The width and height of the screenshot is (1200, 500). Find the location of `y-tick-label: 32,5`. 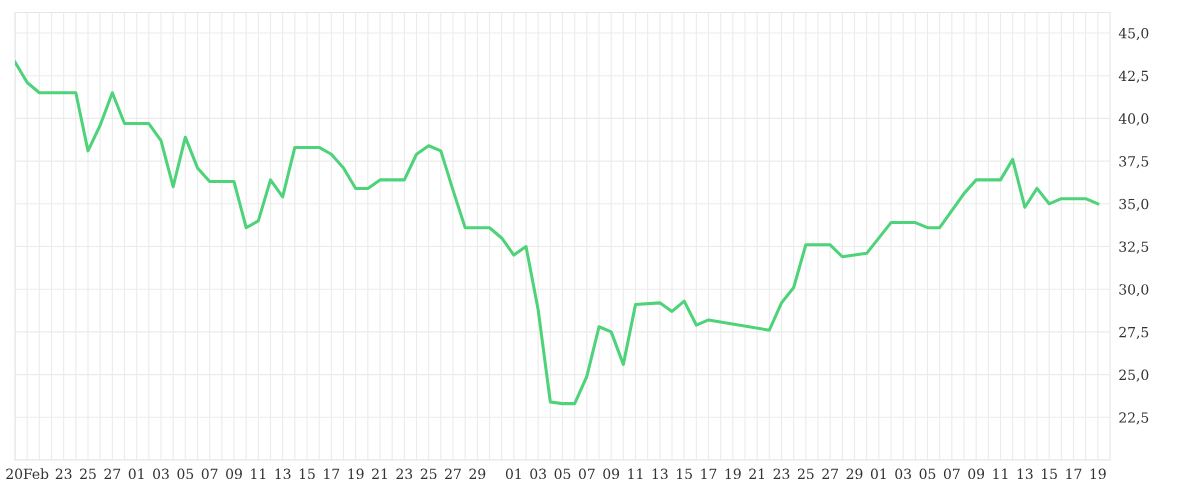

y-tick-label: 32,5 is located at coordinates (1134, 247).